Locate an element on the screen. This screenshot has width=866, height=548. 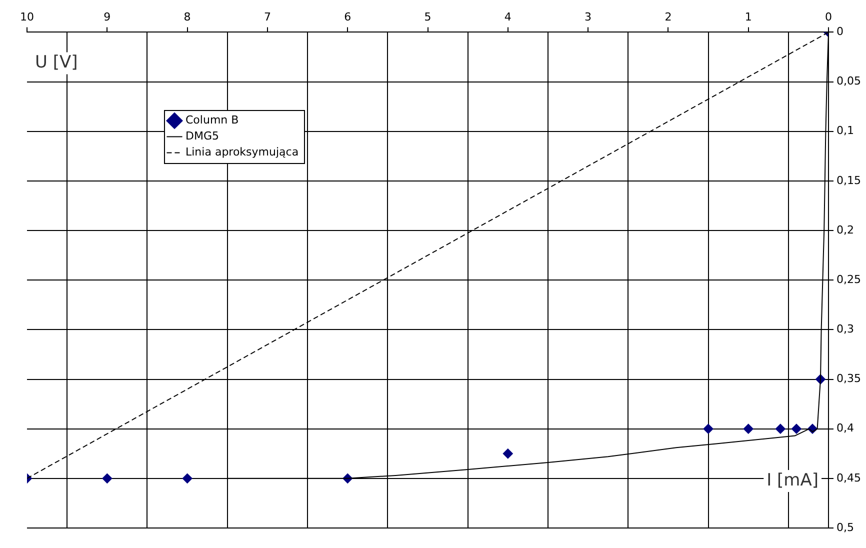
x-tick-label: 4 is located at coordinates (508, 17).